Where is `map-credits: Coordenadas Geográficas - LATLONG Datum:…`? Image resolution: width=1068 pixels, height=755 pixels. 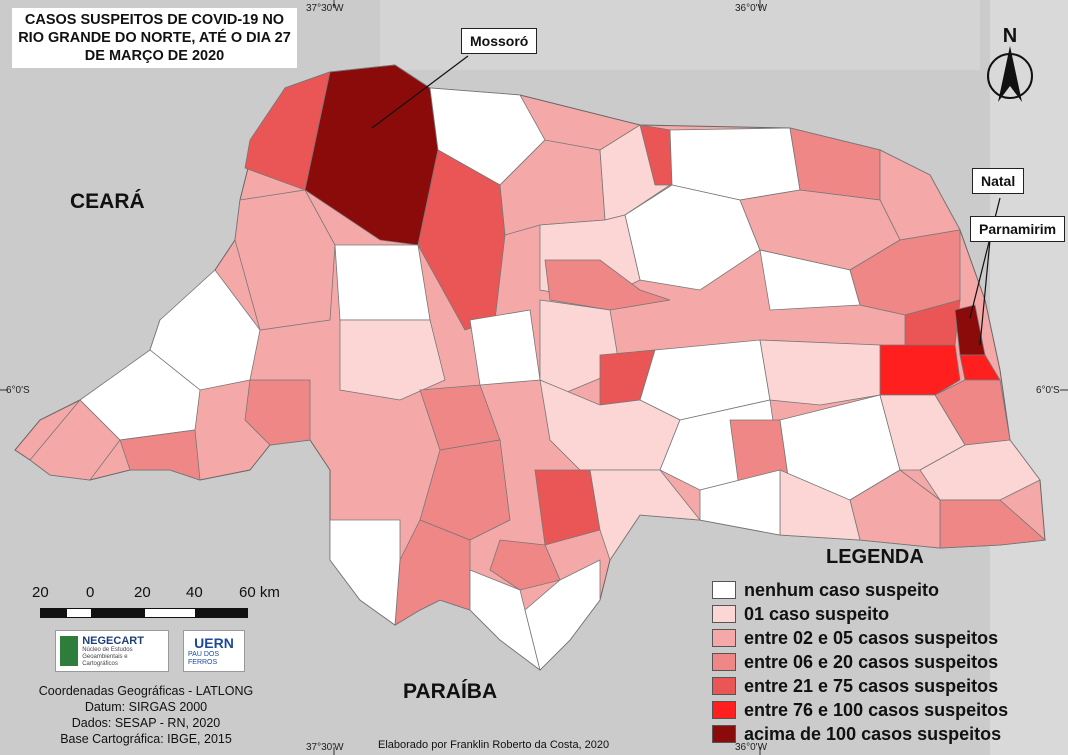
map-credits: Coordenadas Geográficas - LATLONG Datum:… is located at coordinates (146, 715).